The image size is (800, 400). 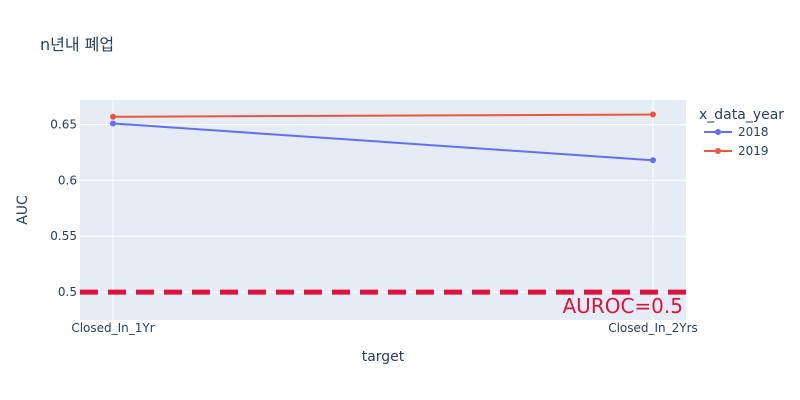 What do you see at coordinates (736, 141) in the screenshot?
I see `legend-items: 2018 2019` at bounding box center [736, 141].